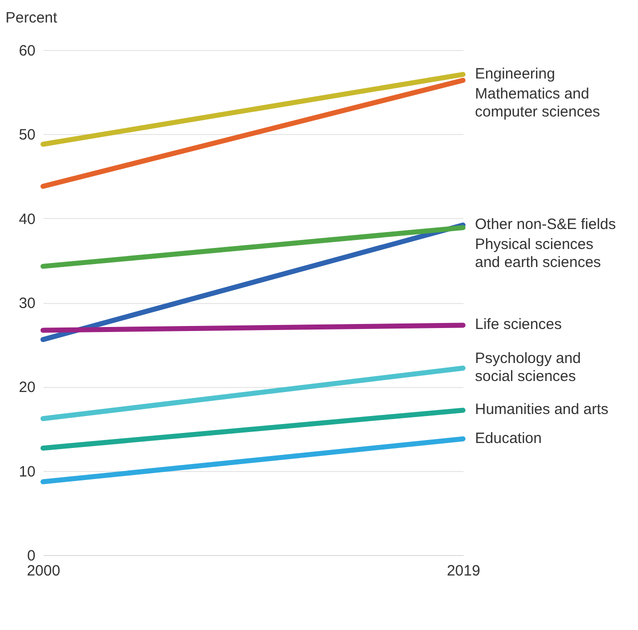 This screenshot has height=630, width=638. Describe the element at coordinates (541, 409) in the screenshot. I see `series-label: Humanities and arts` at that location.